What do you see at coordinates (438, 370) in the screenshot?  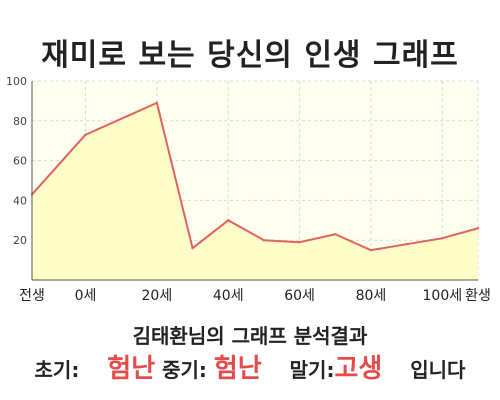 I see `result-suffix: 입니다` at bounding box center [438, 370].